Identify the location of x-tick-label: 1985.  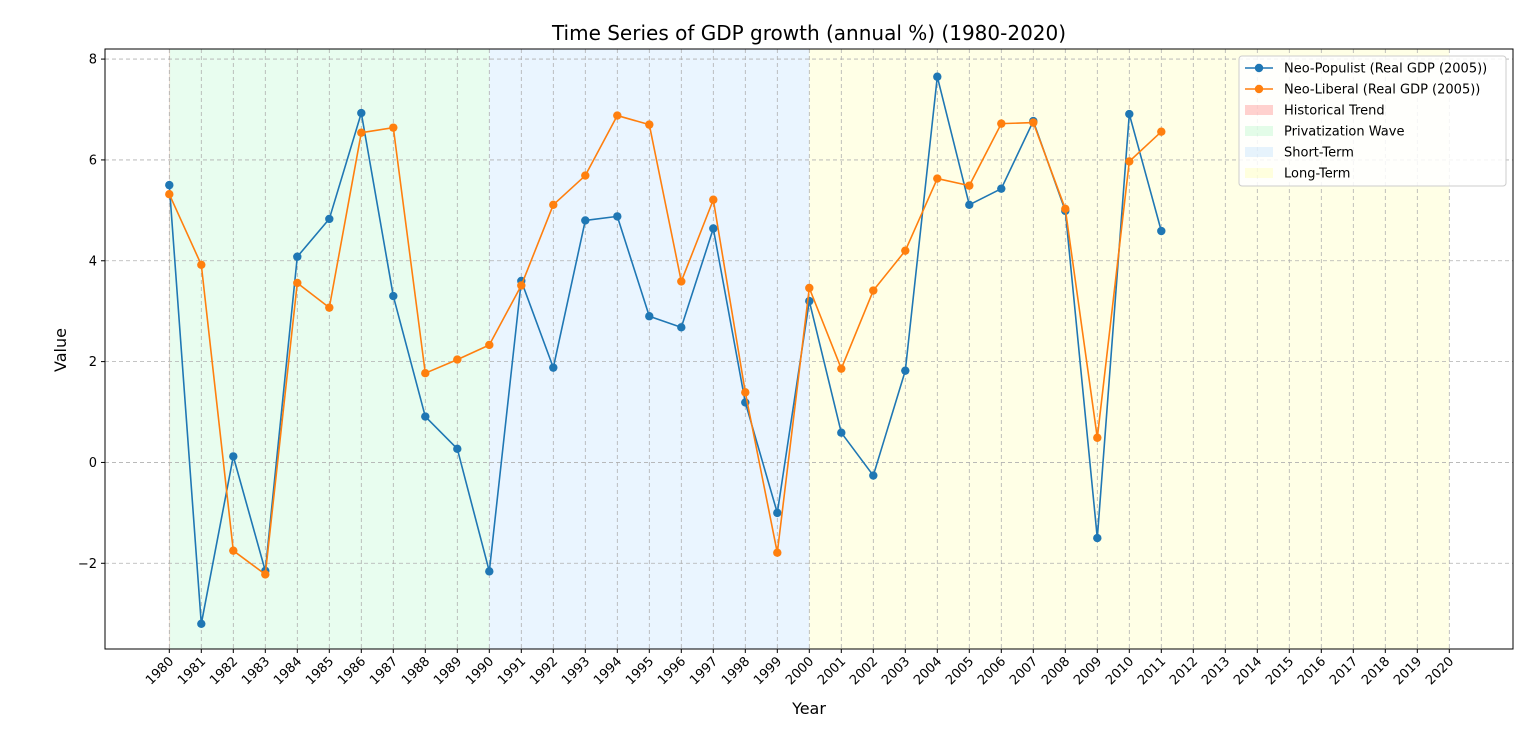
(320, 671).